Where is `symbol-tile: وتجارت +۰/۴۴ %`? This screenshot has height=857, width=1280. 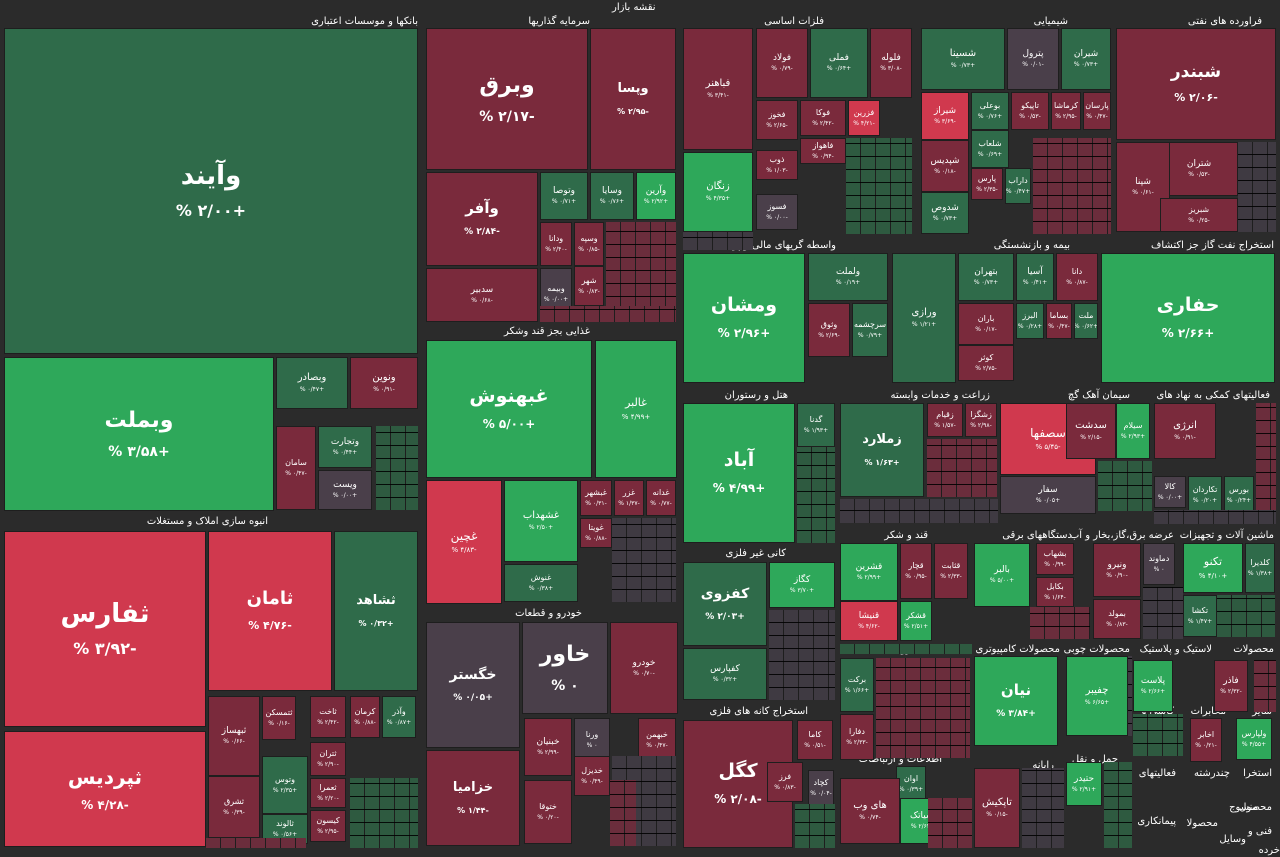
symbol-tile: وتجارت +۰/۴۴ % is located at coordinates (345, 447).